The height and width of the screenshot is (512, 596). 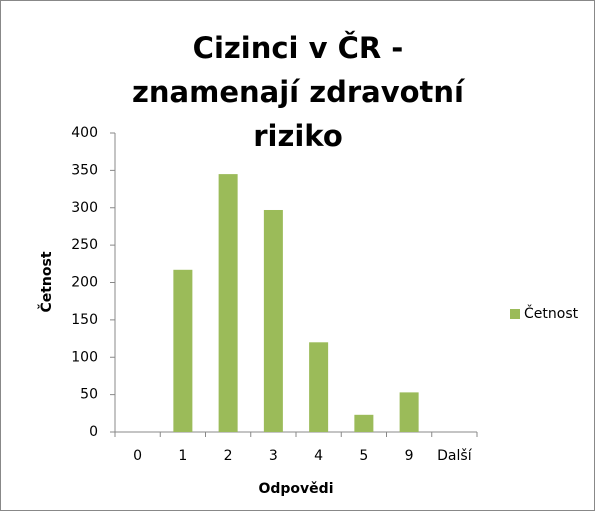 What do you see at coordinates (182, 456) in the screenshot?
I see `x-tick-label: 1` at bounding box center [182, 456].